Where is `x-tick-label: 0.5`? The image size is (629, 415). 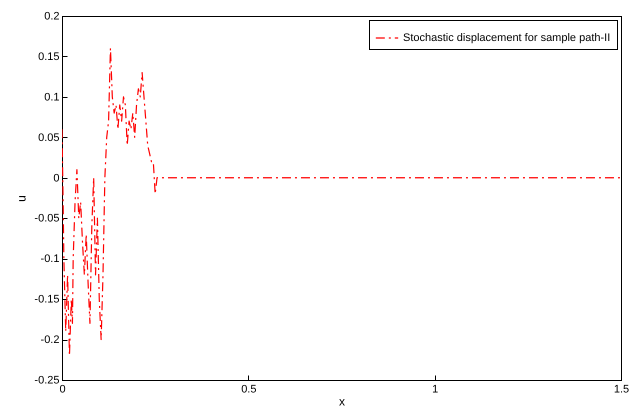 x-tick-label: 0.5 is located at coordinates (248, 390).